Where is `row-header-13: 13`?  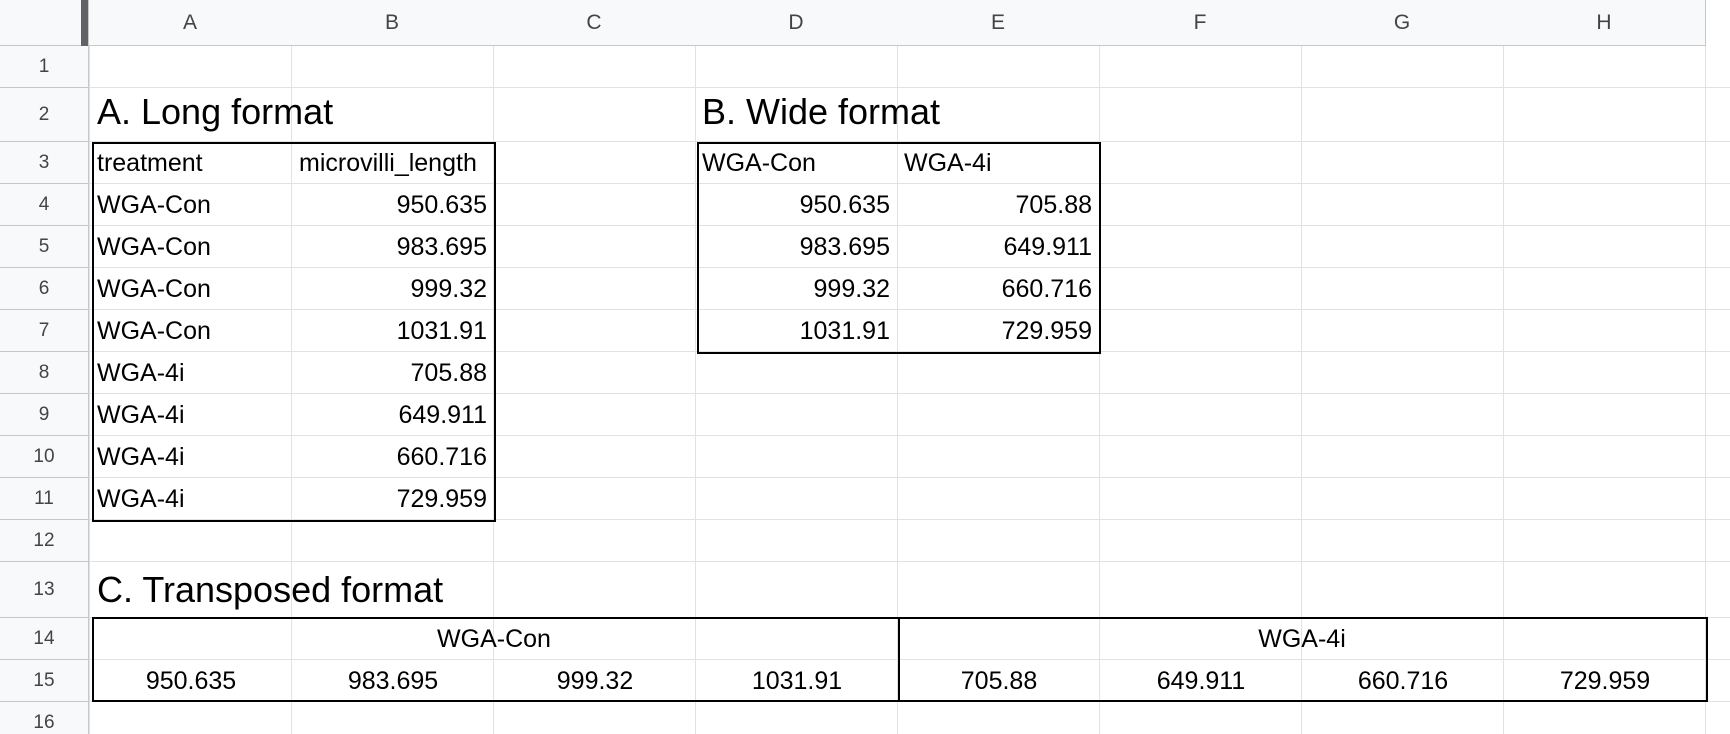 row-header-13: 13 is located at coordinates (44, 590).